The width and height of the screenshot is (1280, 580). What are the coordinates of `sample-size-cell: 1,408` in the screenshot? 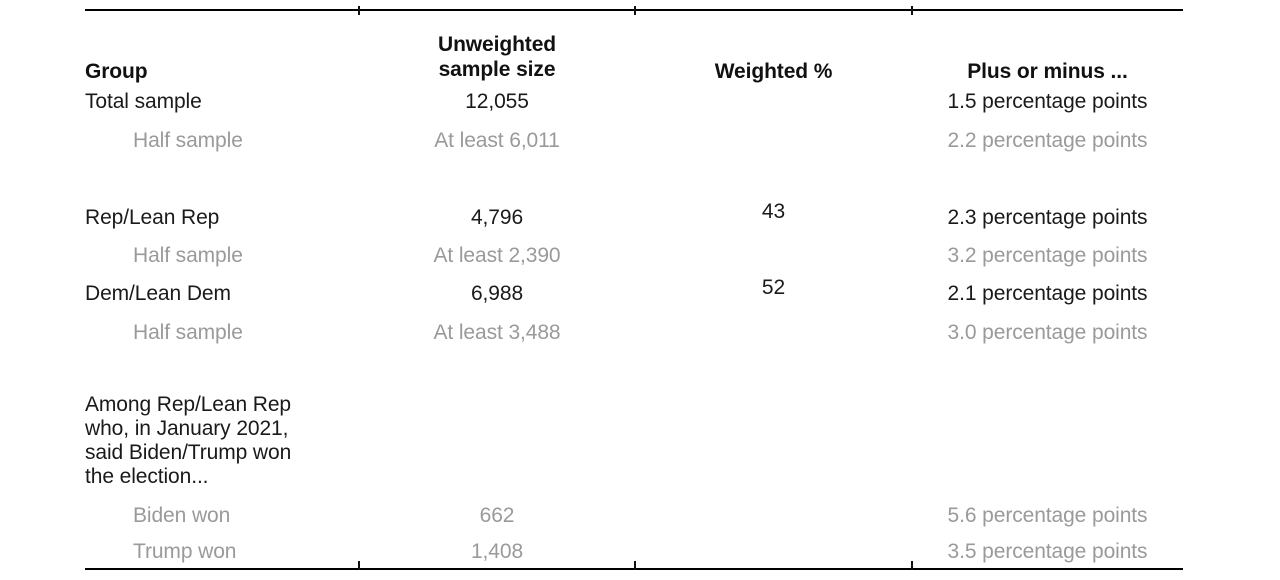 It's located at (497, 551).